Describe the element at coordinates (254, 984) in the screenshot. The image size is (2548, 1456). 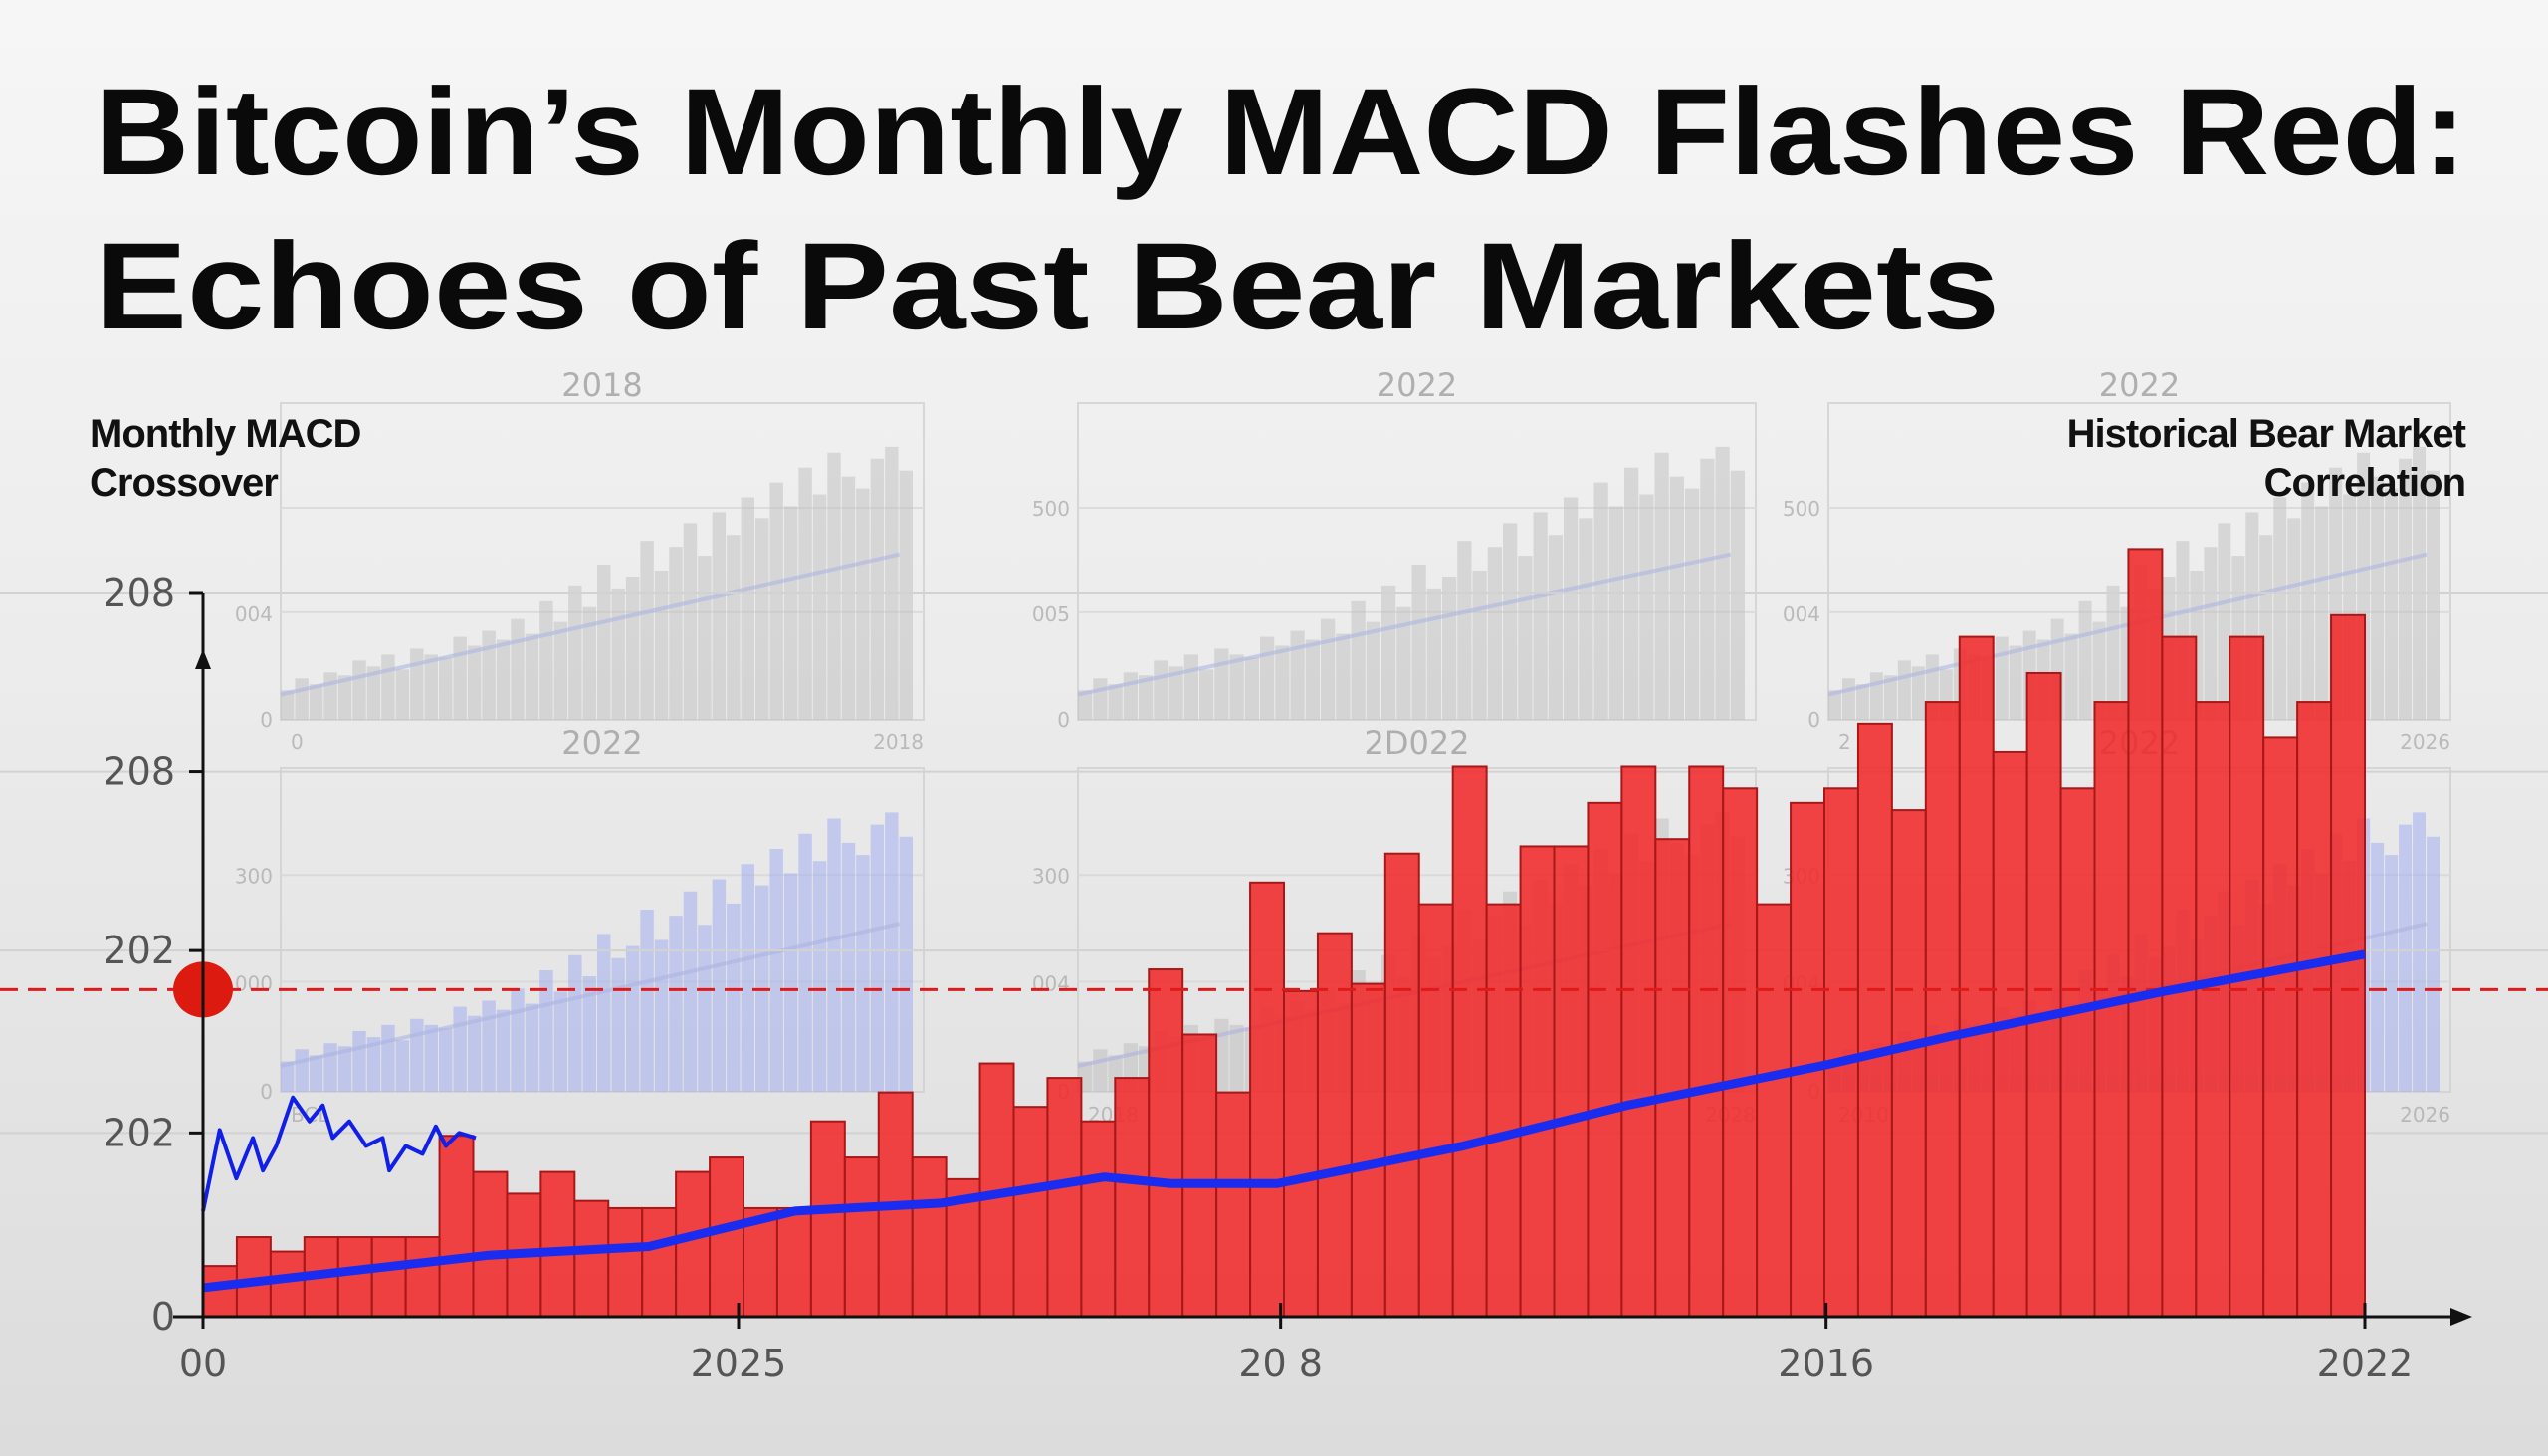
I see `ghost-tick-label: 000` at that location.